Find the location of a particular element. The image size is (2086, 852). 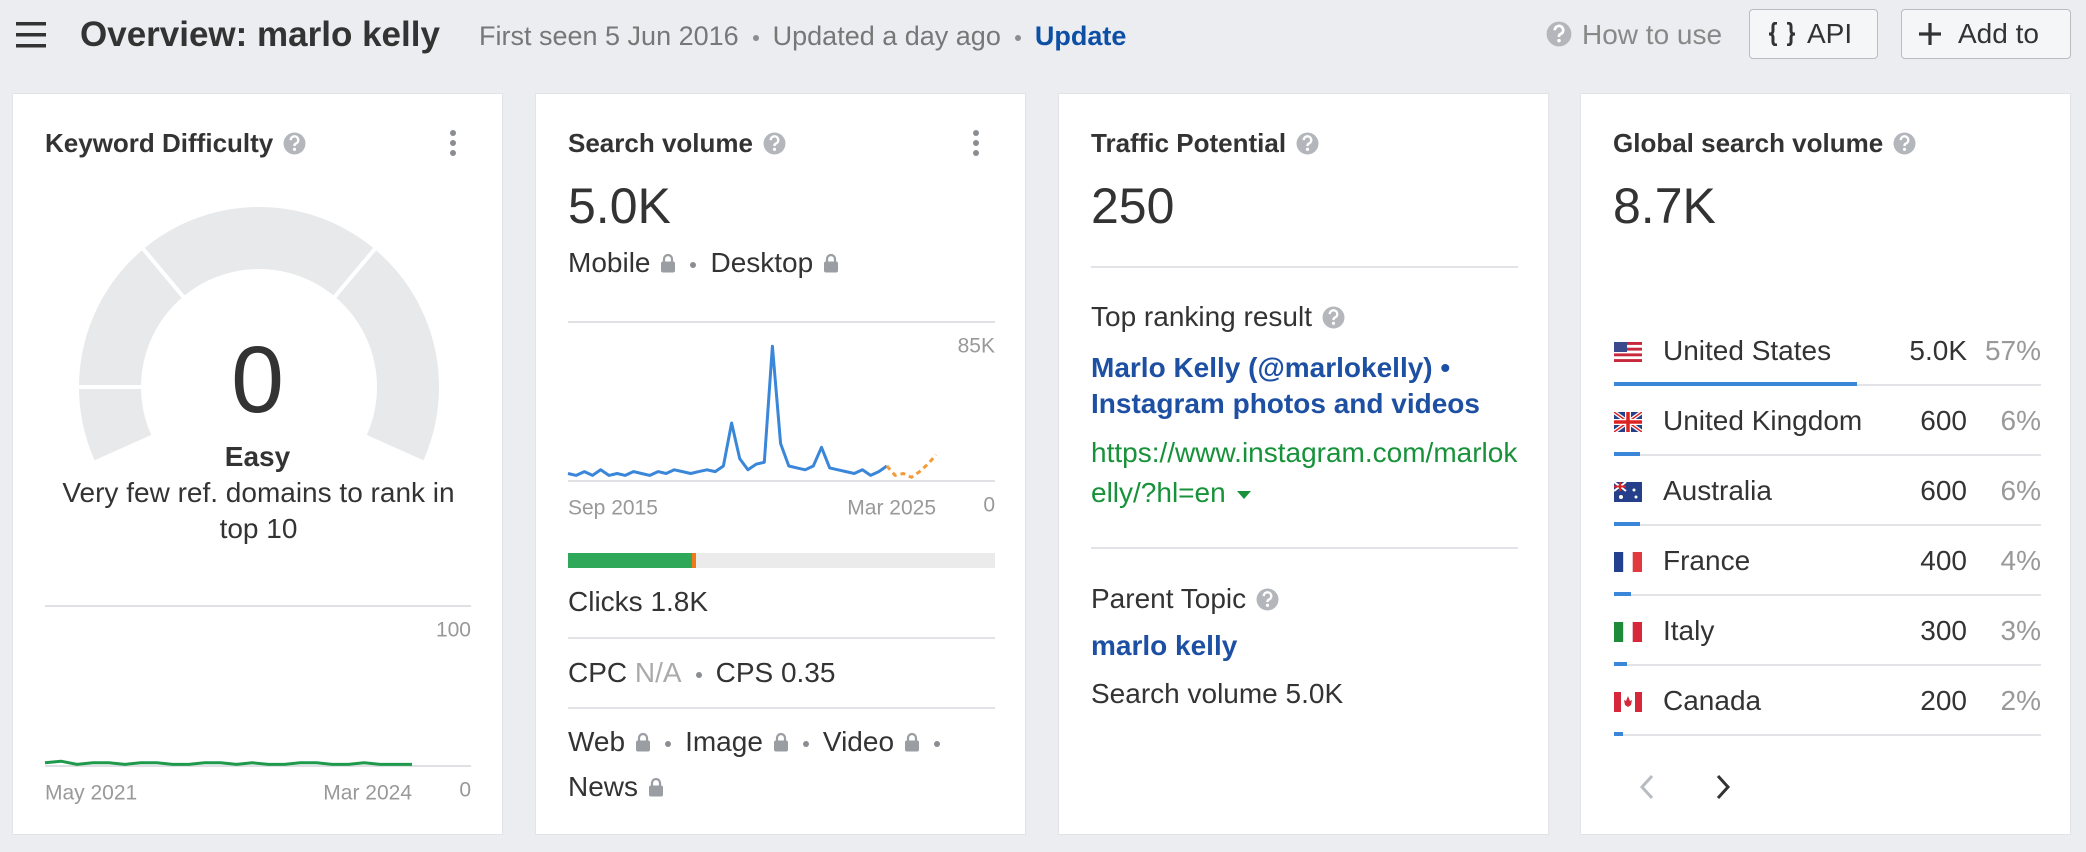

country-row: United Kingdom 600 6% is located at coordinates (1827, 421).